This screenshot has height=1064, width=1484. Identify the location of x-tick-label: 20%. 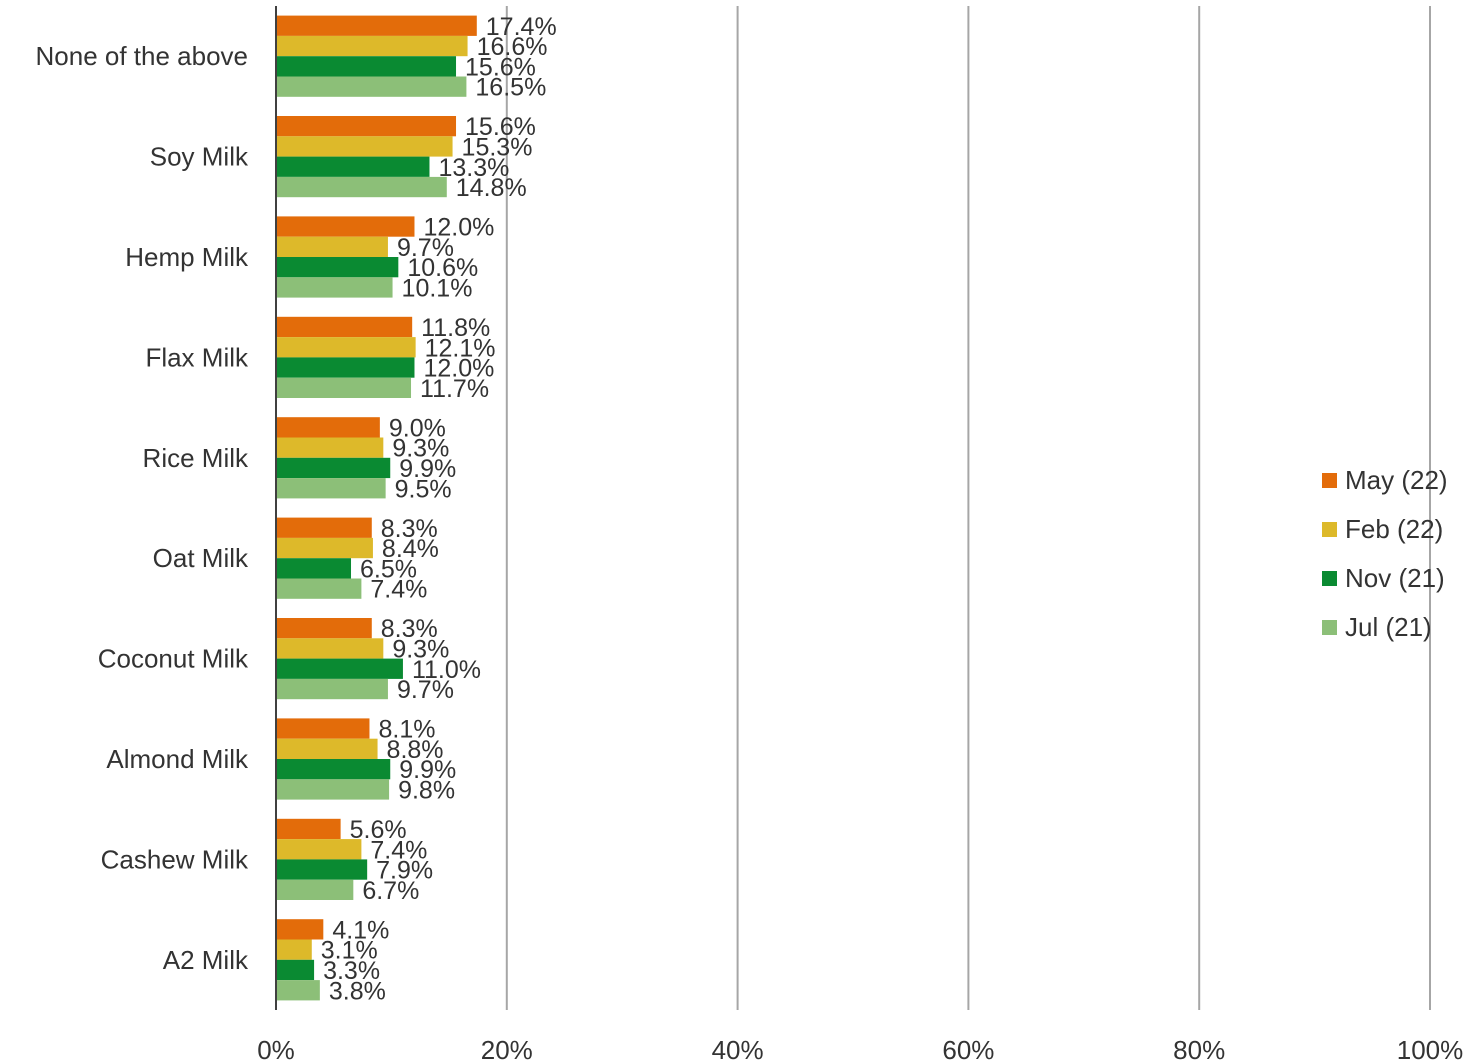
(507, 1049).